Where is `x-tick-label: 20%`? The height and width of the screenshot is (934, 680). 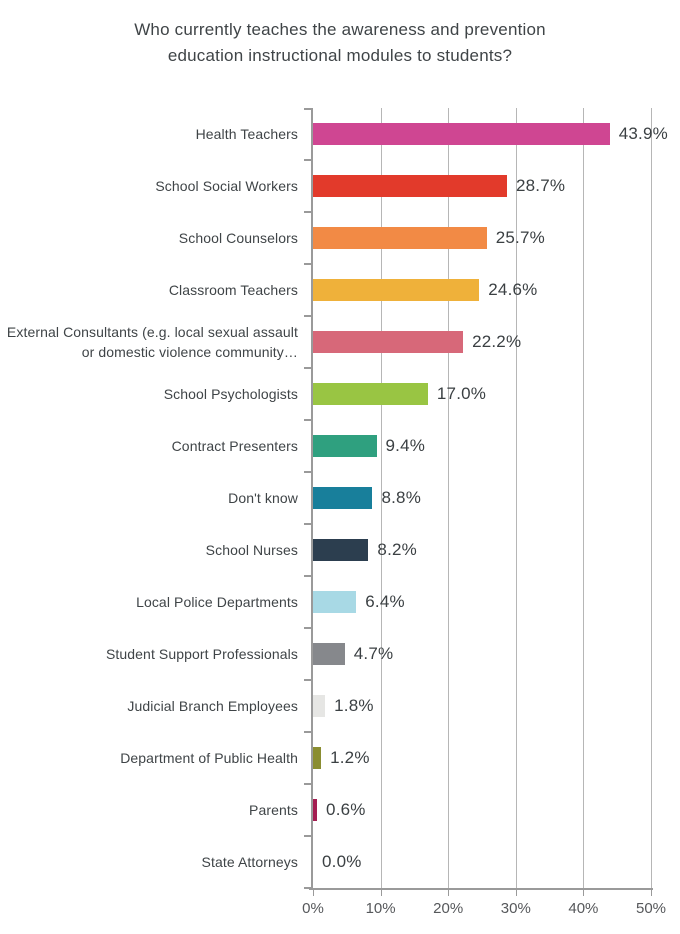
x-tick-label: 20% is located at coordinates (448, 908).